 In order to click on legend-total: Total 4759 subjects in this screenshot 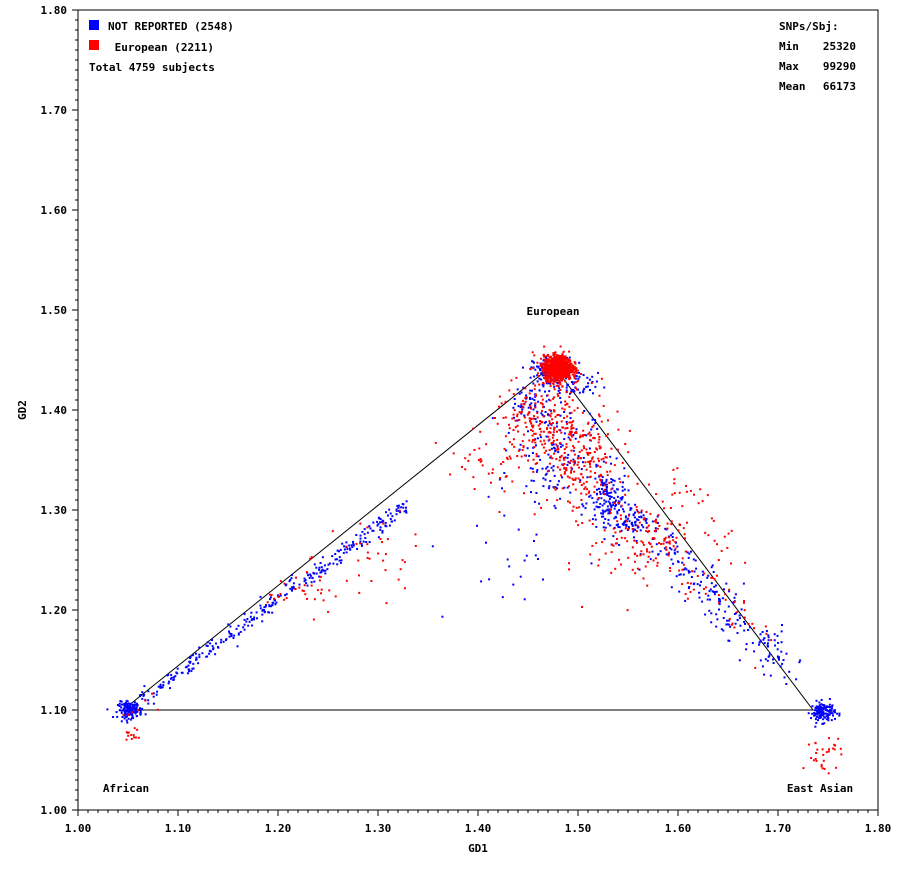, I will do `click(152, 67)`.